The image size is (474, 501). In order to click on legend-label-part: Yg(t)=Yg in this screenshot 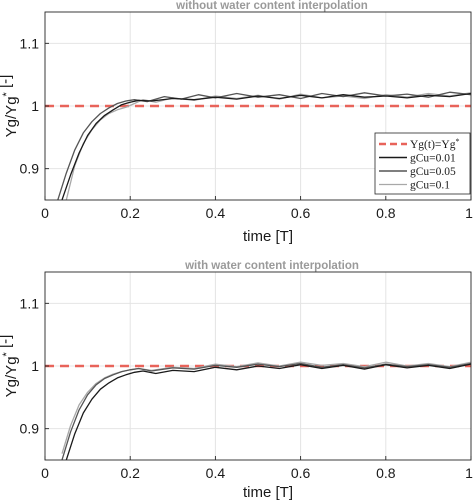, I will do `click(433, 145)`.